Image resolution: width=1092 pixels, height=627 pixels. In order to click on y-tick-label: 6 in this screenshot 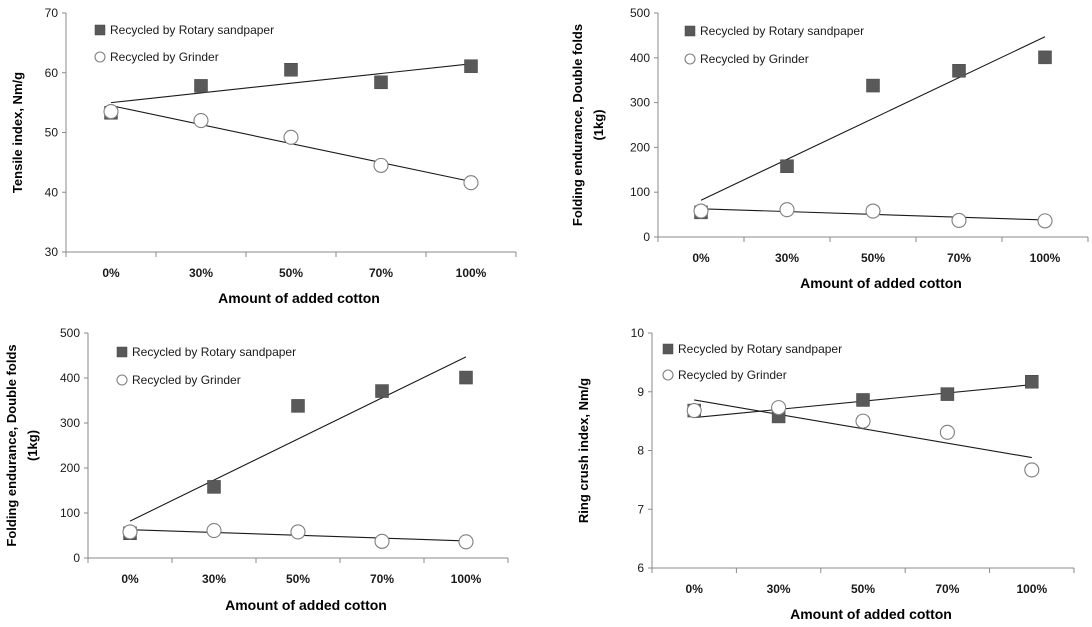, I will do `click(640, 568)`.